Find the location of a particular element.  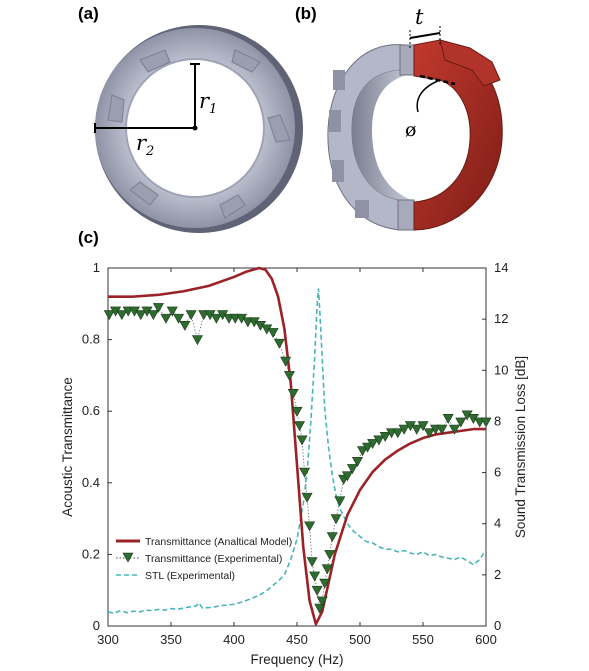

y-tick-label: 0.2 is located at coordinates (91, 553).